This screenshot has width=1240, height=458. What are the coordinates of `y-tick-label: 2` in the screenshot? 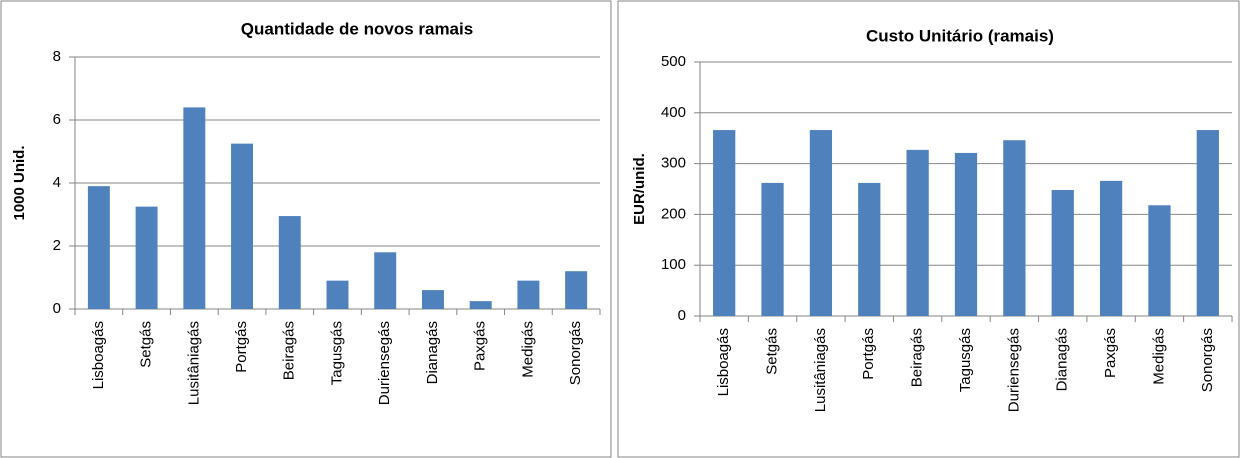 It's located at (57, 245).